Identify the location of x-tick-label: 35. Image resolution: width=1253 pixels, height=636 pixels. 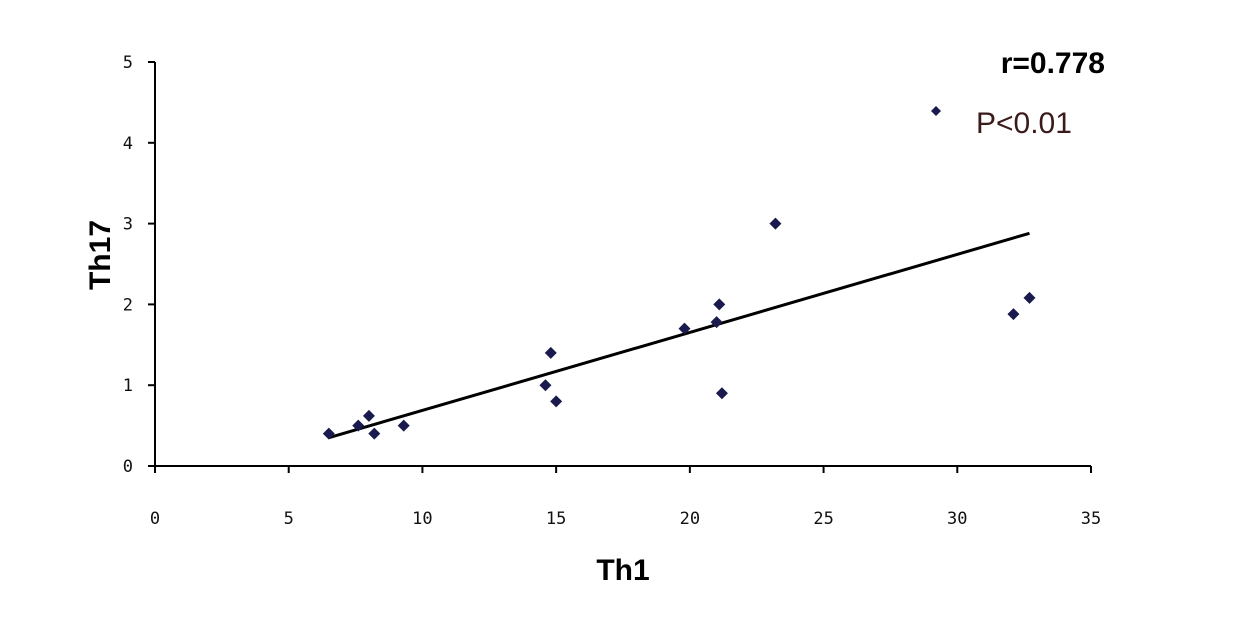
(1091, 519).